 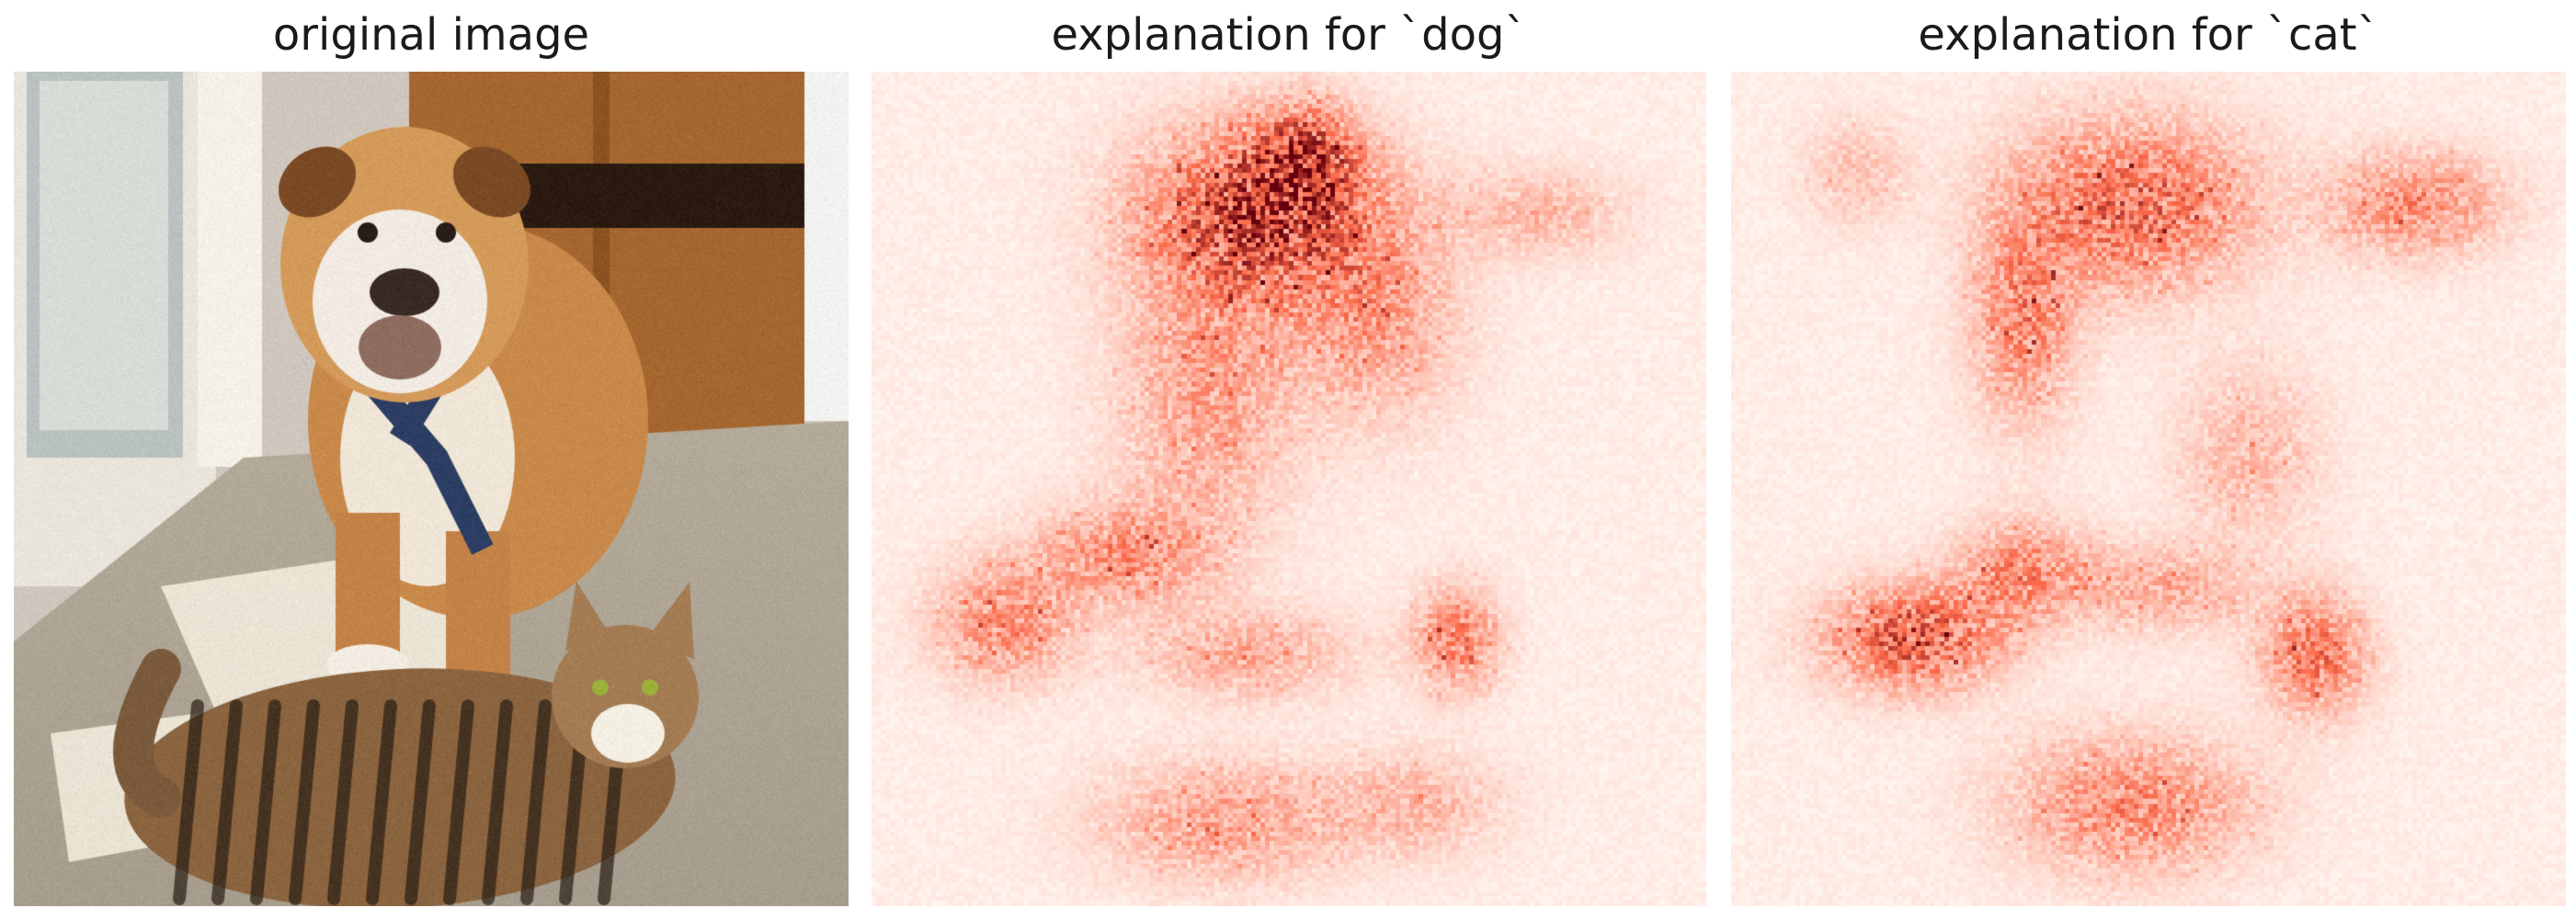 What do you see at coordinates (431, 35) in the screenshot?
I see `panel-title-original: original image` at bounding box center [431, 35].